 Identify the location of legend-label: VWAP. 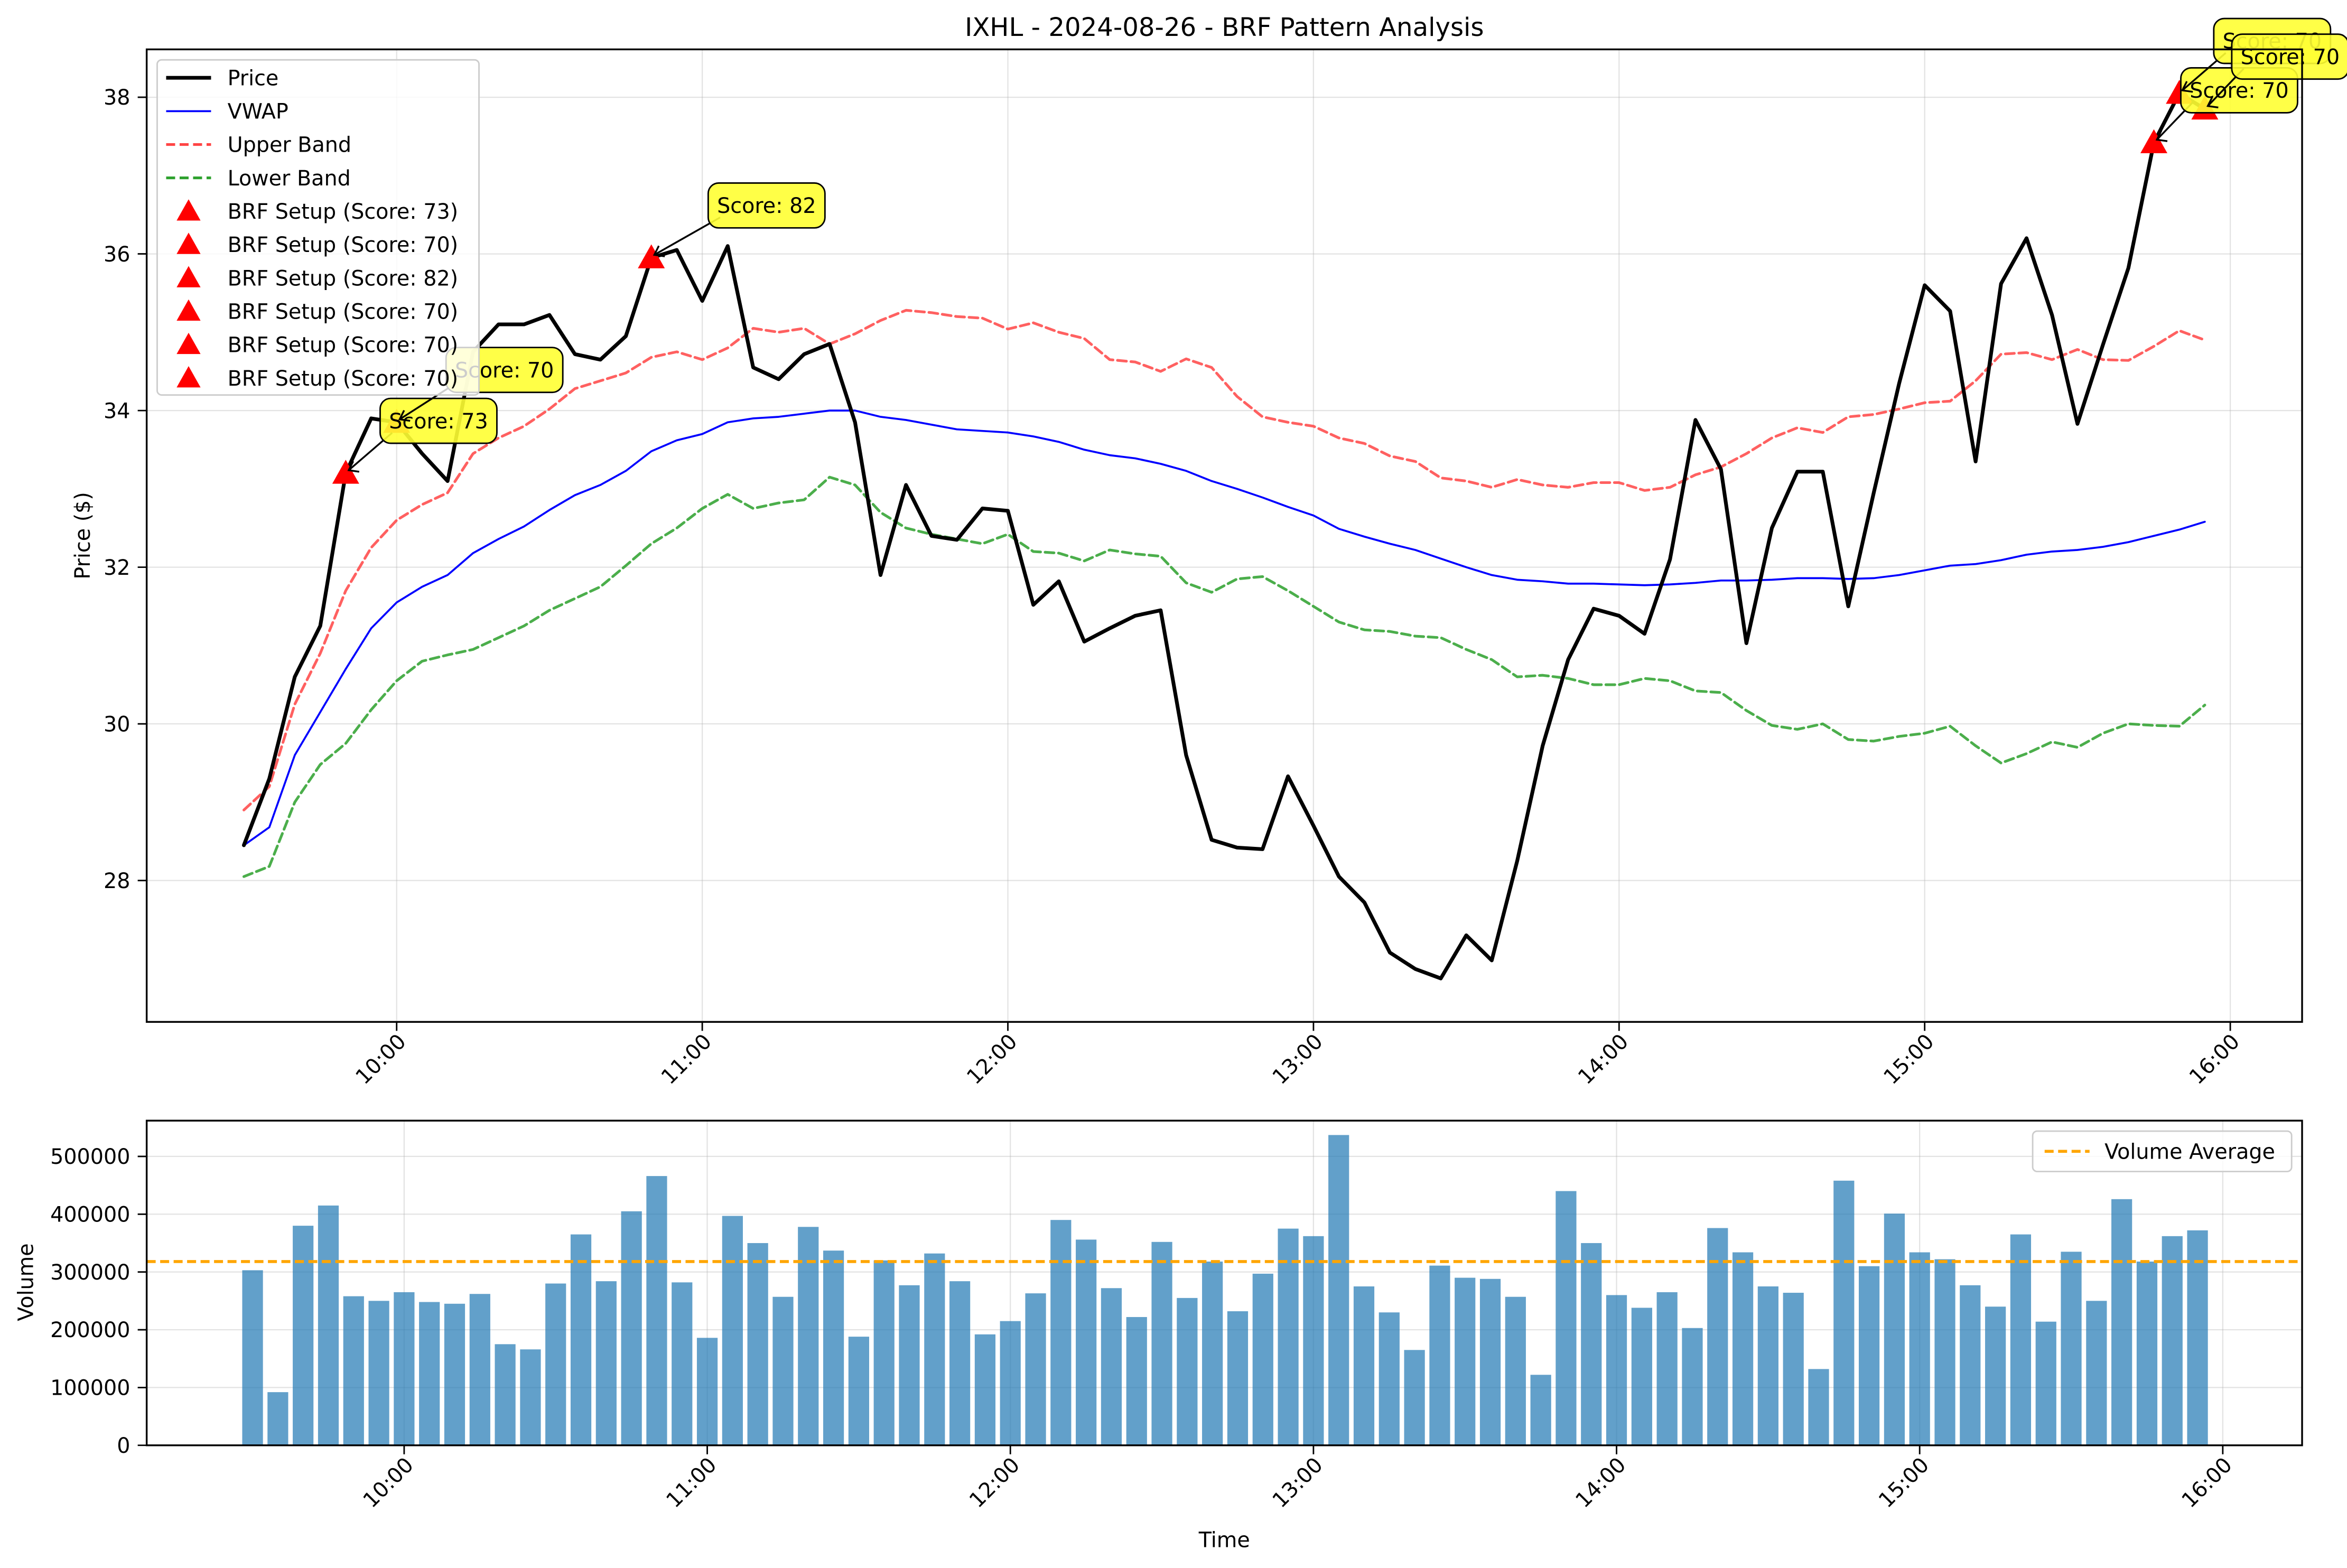
(258, 112).